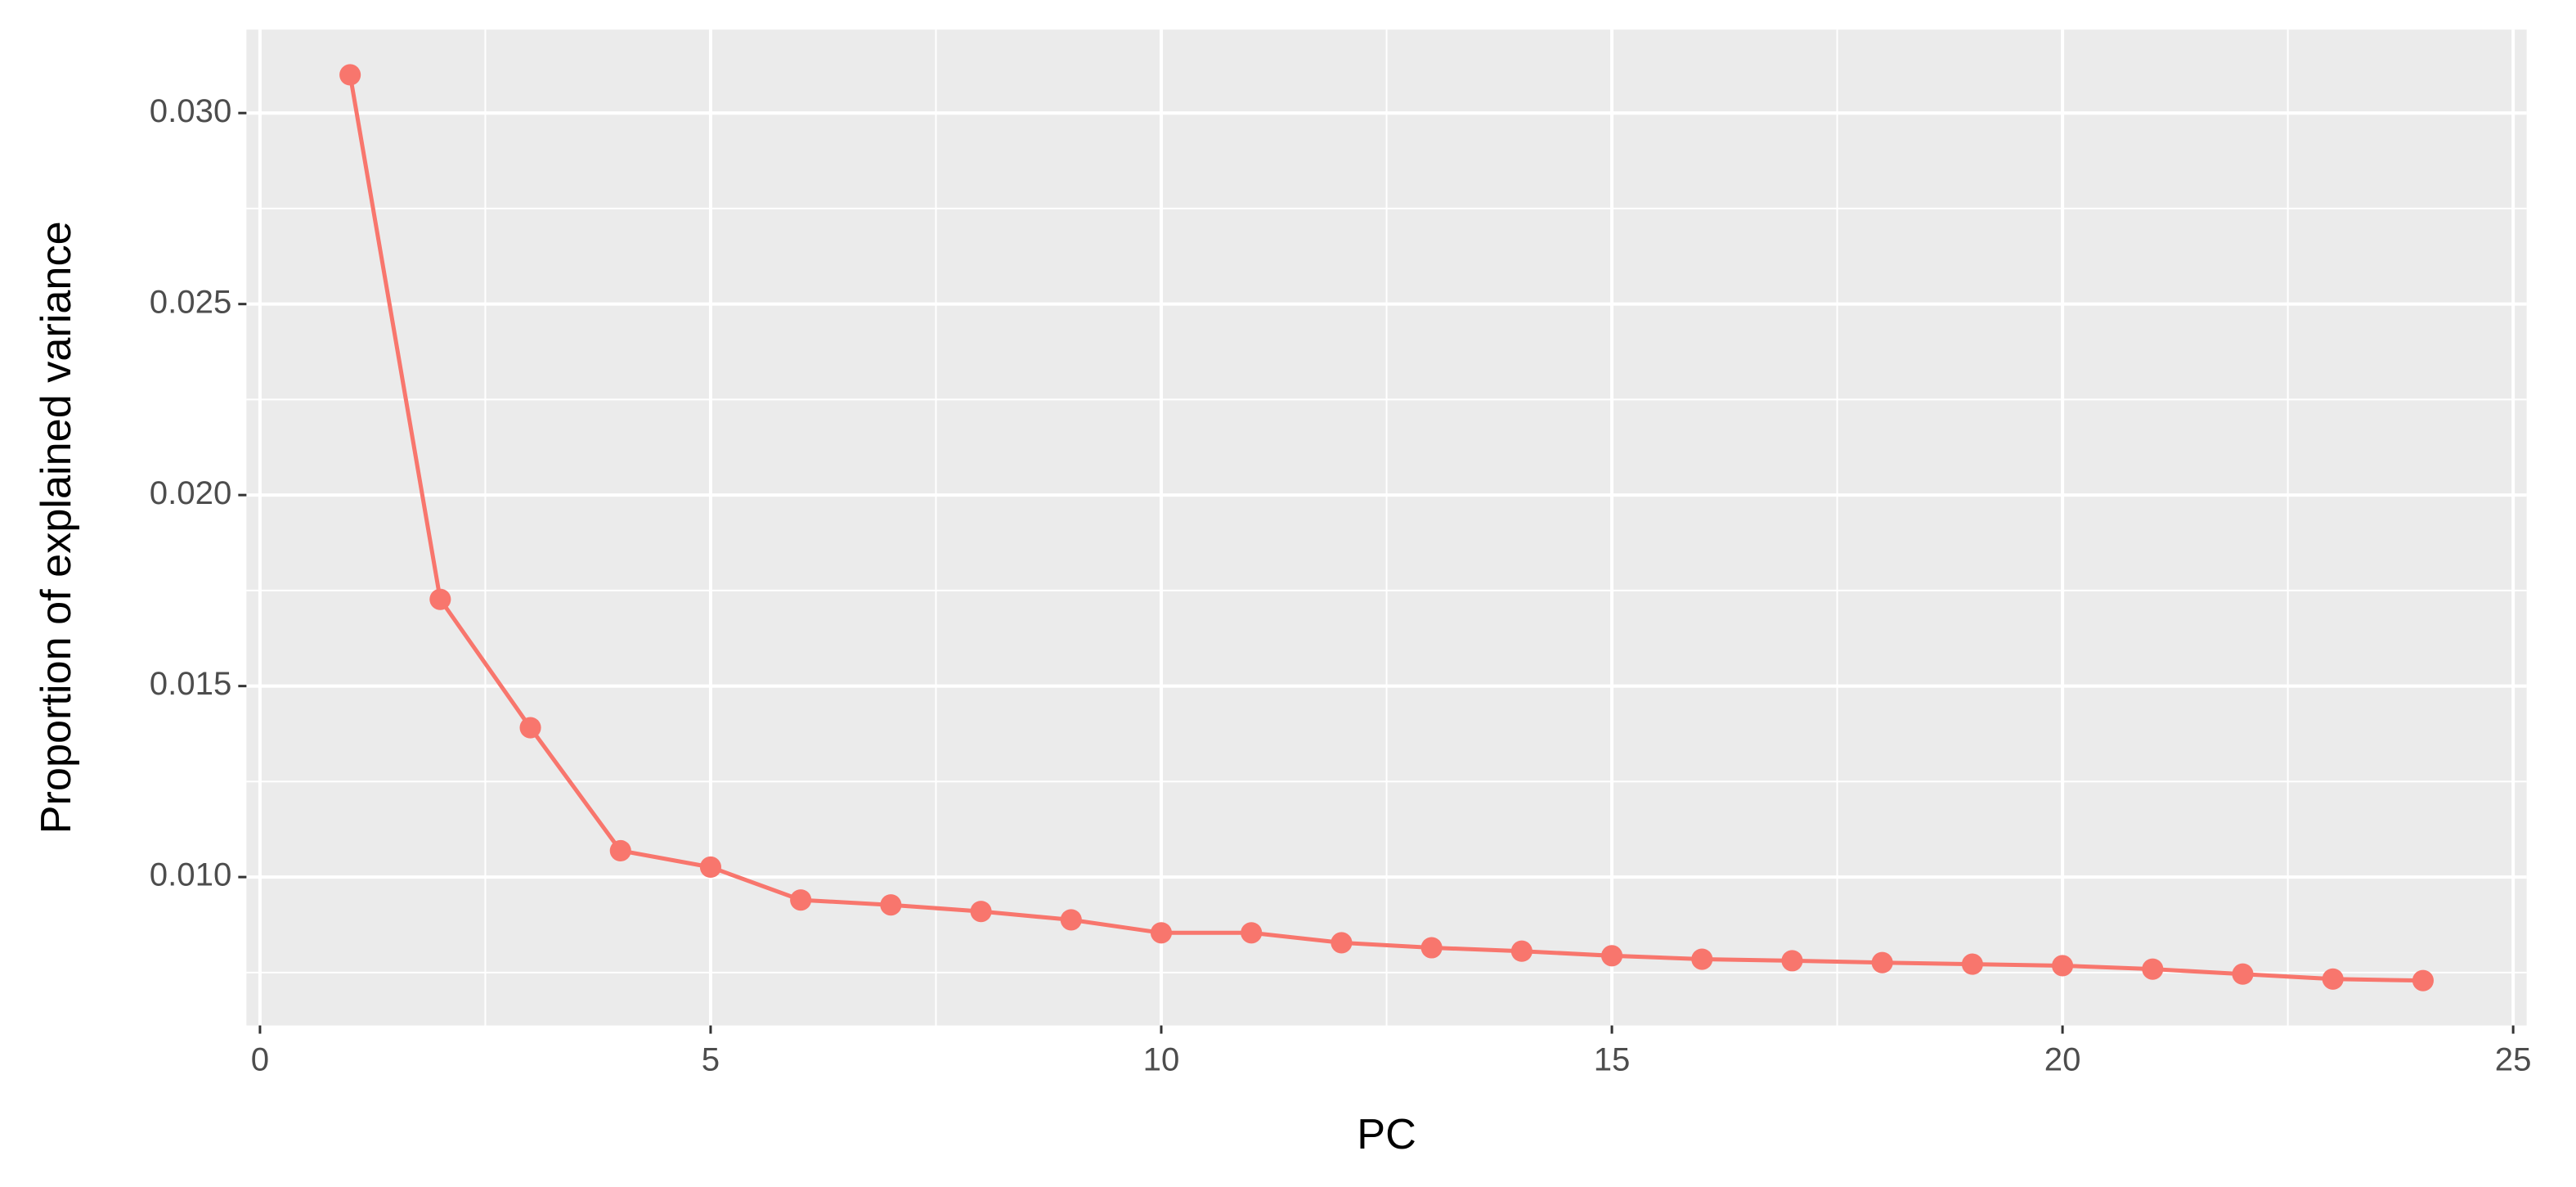 The height and width of the screenshot is (1187, 2576). What do you see at coordinates (191, 875) in the screenshot?
I see `y-tick-label: 0.010` at bounding box center [191, 875].